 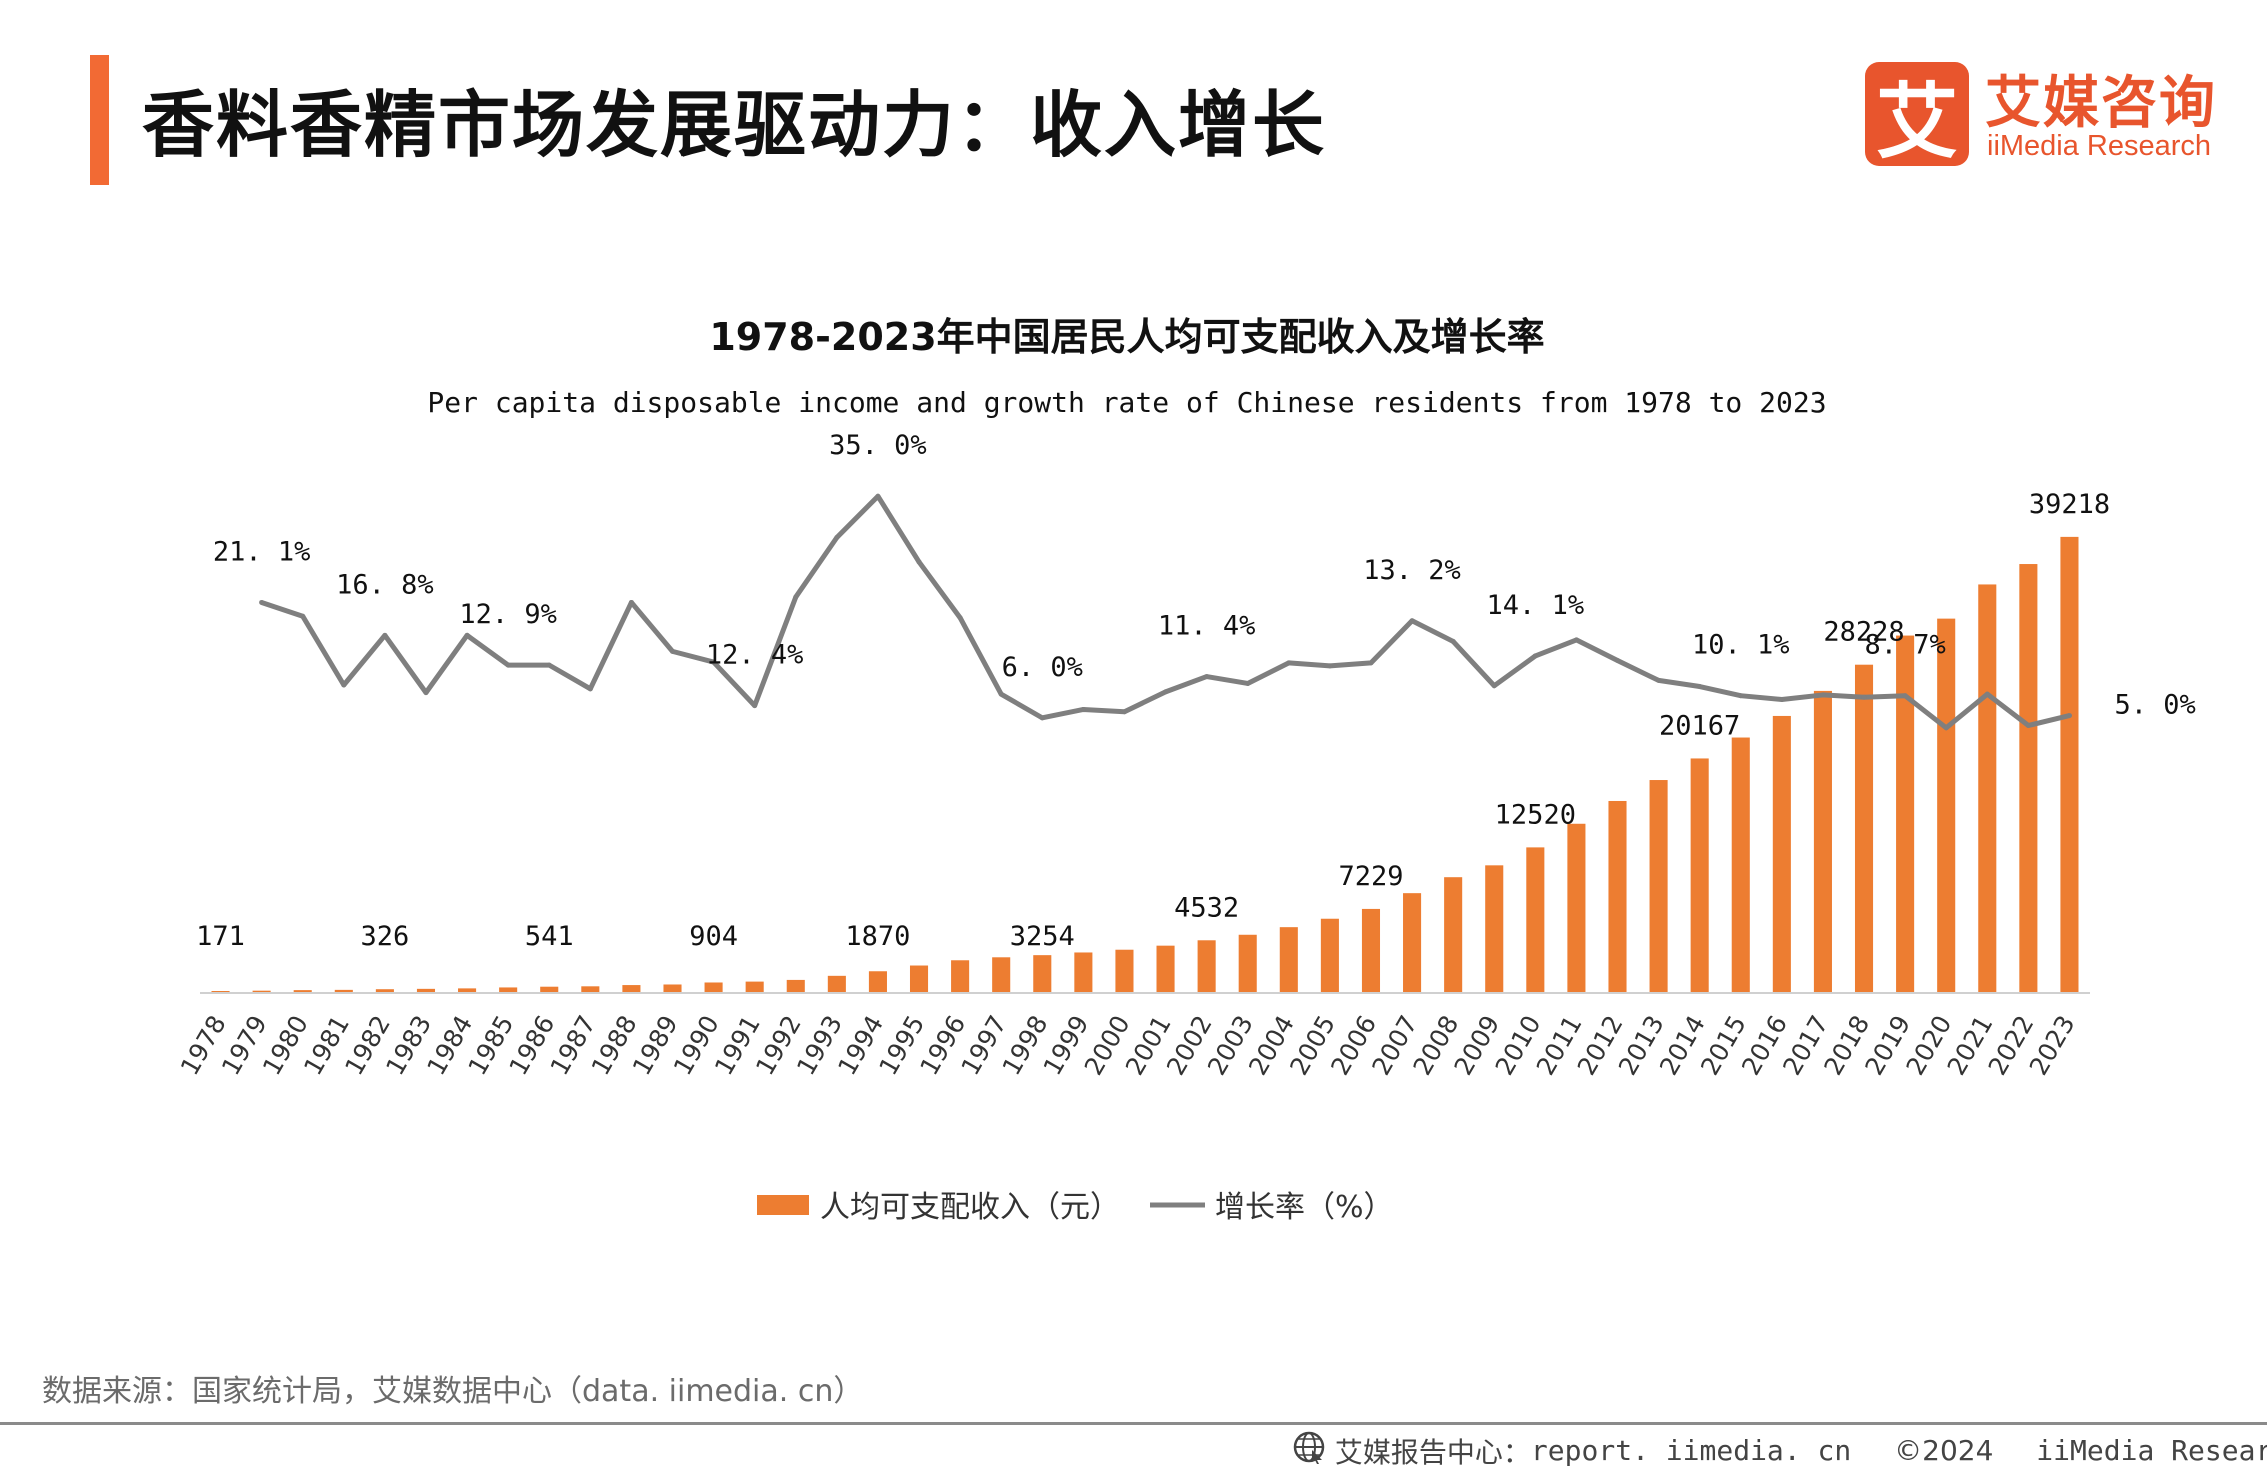 What do you see at coordinates (1083, 972) in the screenshot?
I see `income-bar-1999` at bounding box center [1083, 972].